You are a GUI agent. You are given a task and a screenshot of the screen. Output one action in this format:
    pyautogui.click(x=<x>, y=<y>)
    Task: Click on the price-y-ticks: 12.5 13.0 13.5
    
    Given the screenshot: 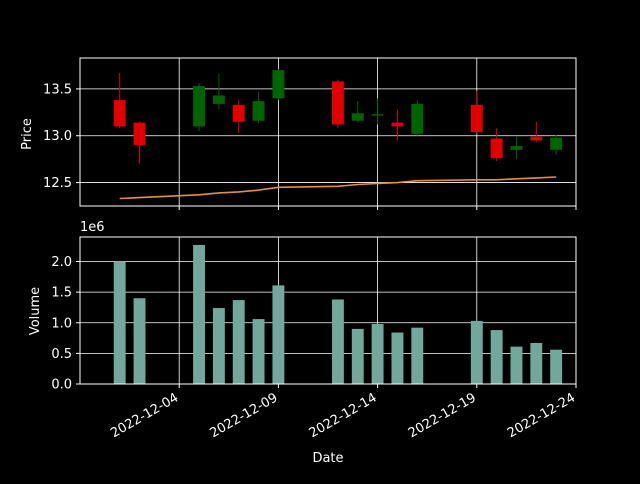 What is the action you would take?
    pyautogui.click(x=61, y=136)
    